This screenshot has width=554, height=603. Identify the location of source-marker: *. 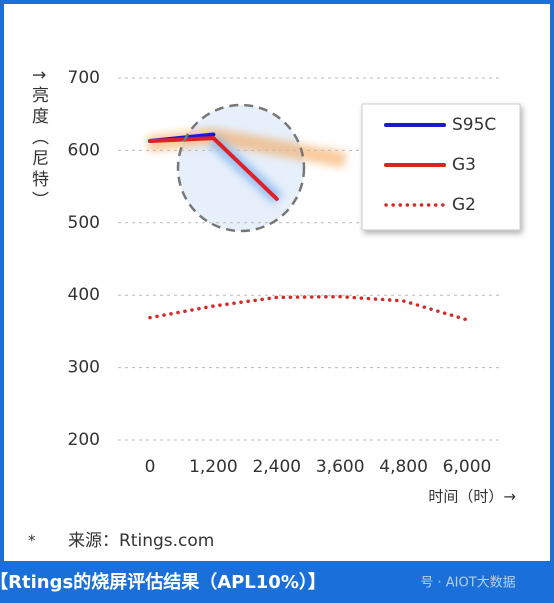
(32, 541).